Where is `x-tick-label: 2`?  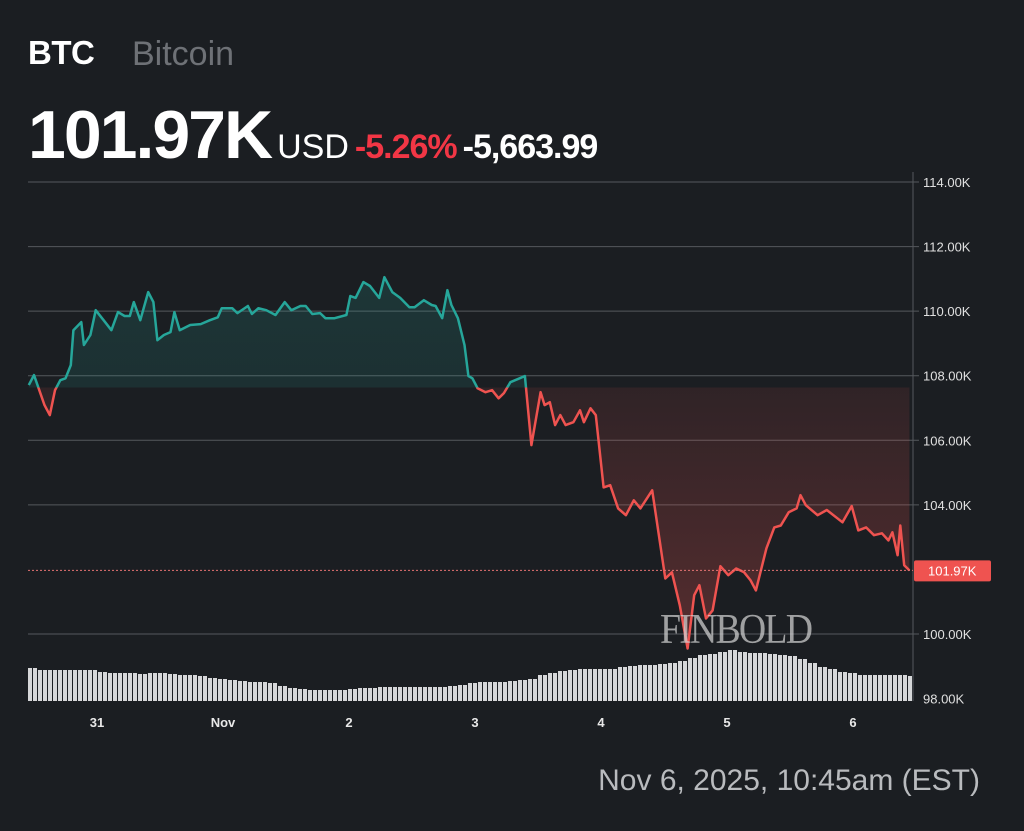 x-tick-label: 2 is located at coordinates (348, 722).